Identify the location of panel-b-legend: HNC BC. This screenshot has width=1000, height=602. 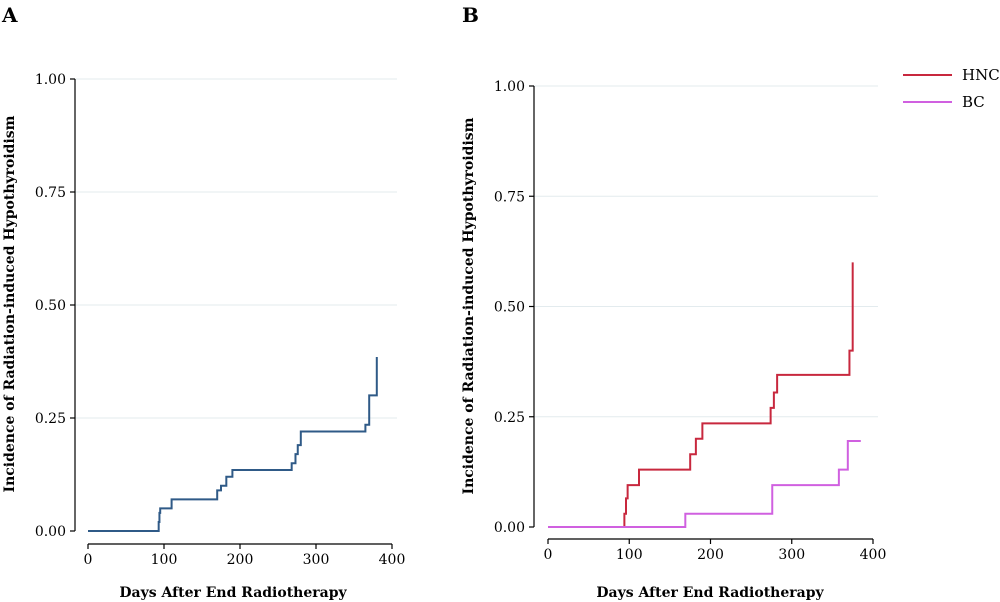
(951, 88).